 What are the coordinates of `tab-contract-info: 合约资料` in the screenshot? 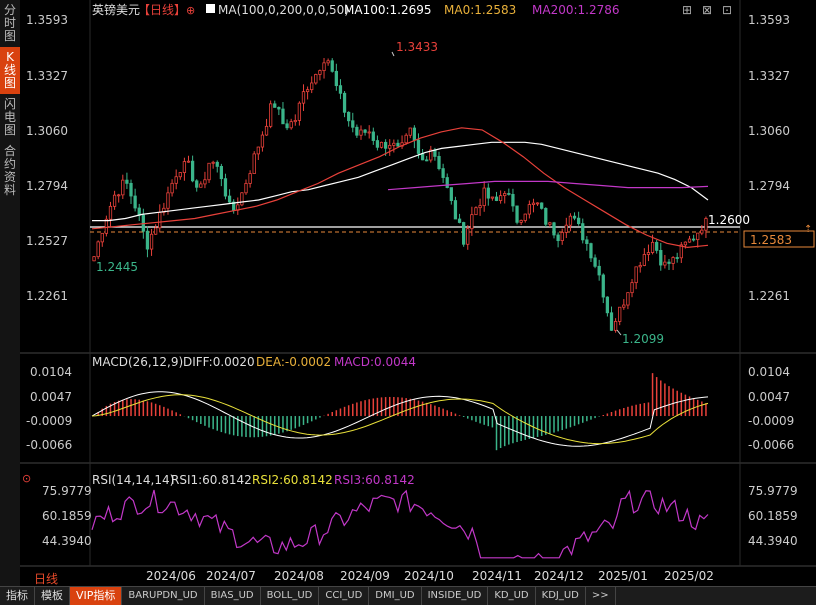 It's located at (10, 171).